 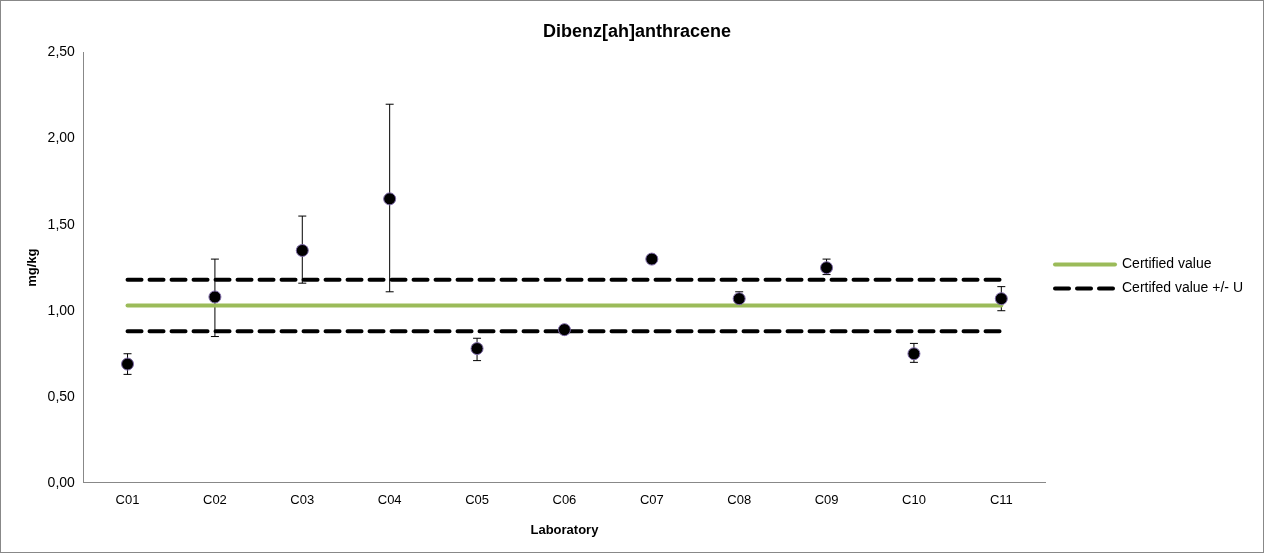 What do you see at coordinates (651, 500) in the screenshot?
I see `x-tick-label: C07` at bounding box center [651, 500].